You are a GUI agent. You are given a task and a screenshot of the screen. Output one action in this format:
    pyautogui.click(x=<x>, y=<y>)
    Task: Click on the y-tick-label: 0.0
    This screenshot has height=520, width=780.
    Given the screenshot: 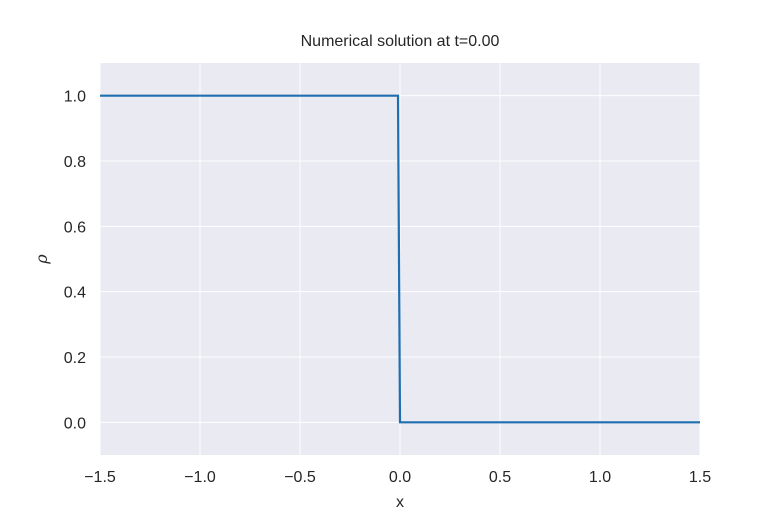 What is the action you would take?
    pyautogui.click(x=75, y=423)
    